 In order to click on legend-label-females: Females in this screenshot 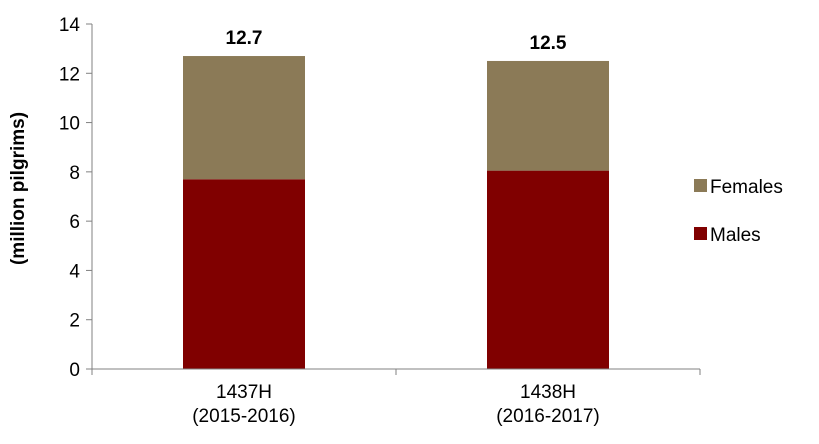, I will do `click(746, 187)`.